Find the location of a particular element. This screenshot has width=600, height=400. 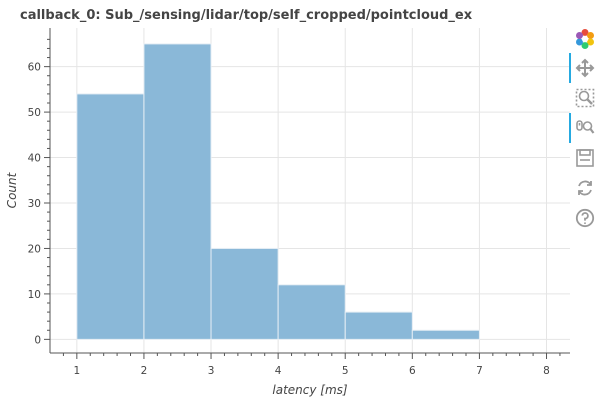

pan-icon is located at coordinates (585, 68).